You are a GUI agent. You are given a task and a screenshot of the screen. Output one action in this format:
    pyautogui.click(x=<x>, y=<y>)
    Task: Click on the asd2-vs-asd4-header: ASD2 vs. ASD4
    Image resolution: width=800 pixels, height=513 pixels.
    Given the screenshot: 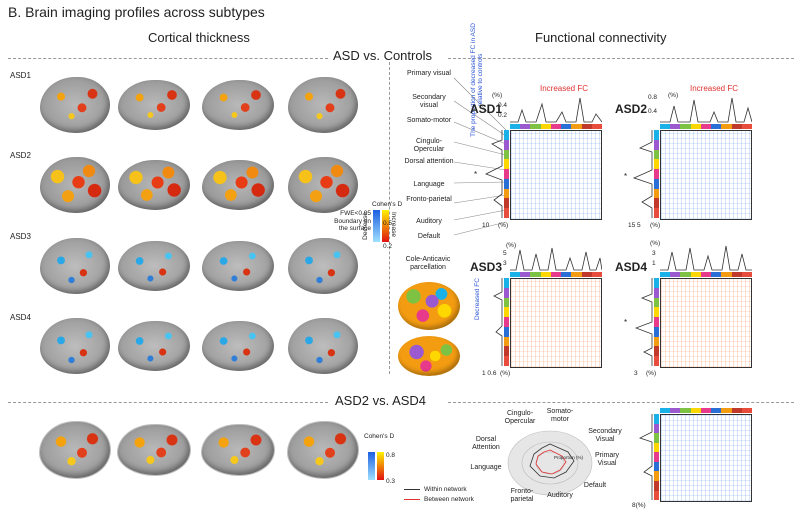 What is the action you would take?
    pyautogui.click(x=381, y=400)
    